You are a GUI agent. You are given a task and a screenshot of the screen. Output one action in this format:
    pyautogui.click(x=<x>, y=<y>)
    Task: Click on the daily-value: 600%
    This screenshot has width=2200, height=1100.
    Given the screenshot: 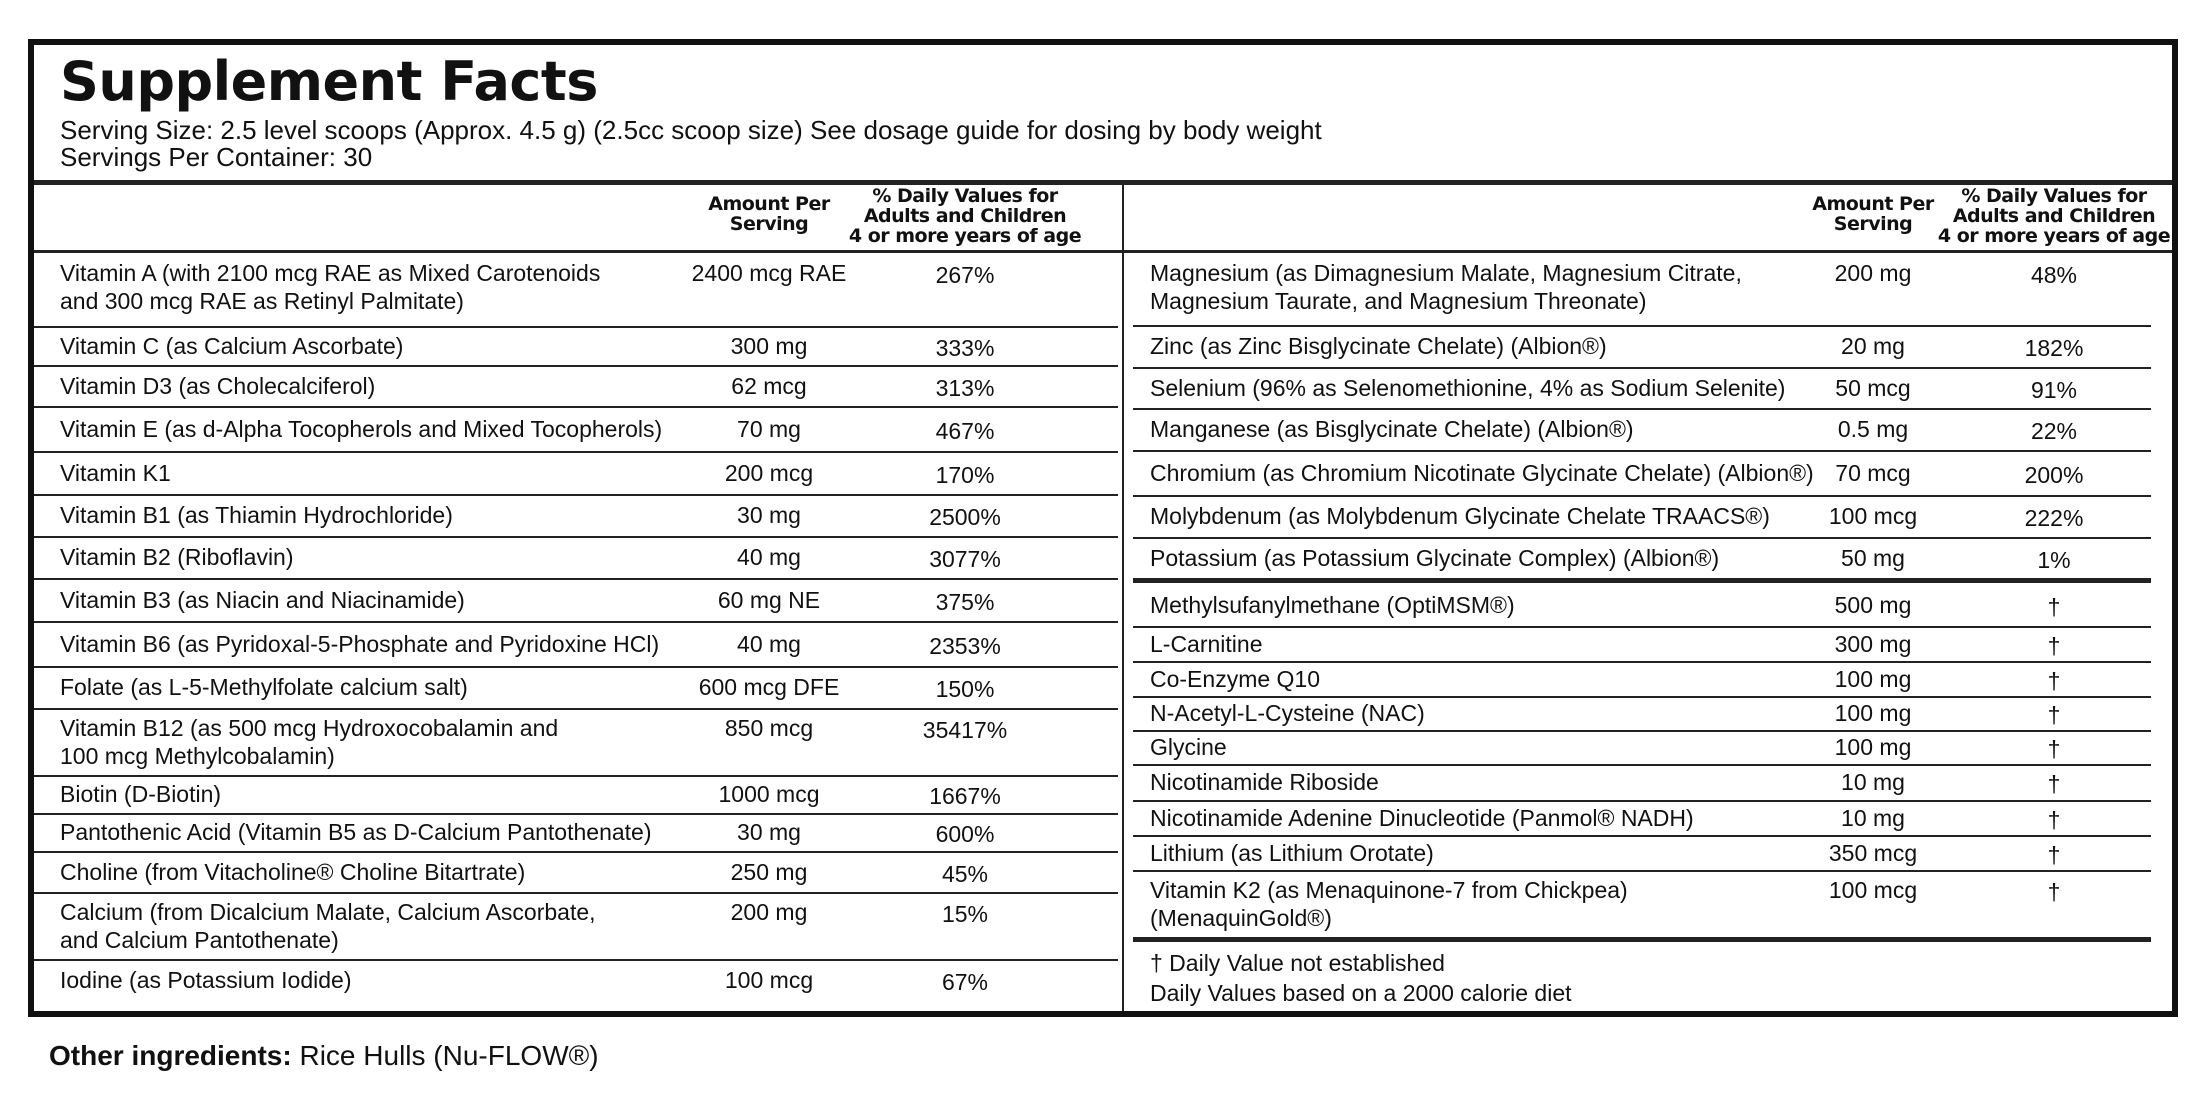 What is the action you would take?
    pyautogui.click(x=965, y=834)
    